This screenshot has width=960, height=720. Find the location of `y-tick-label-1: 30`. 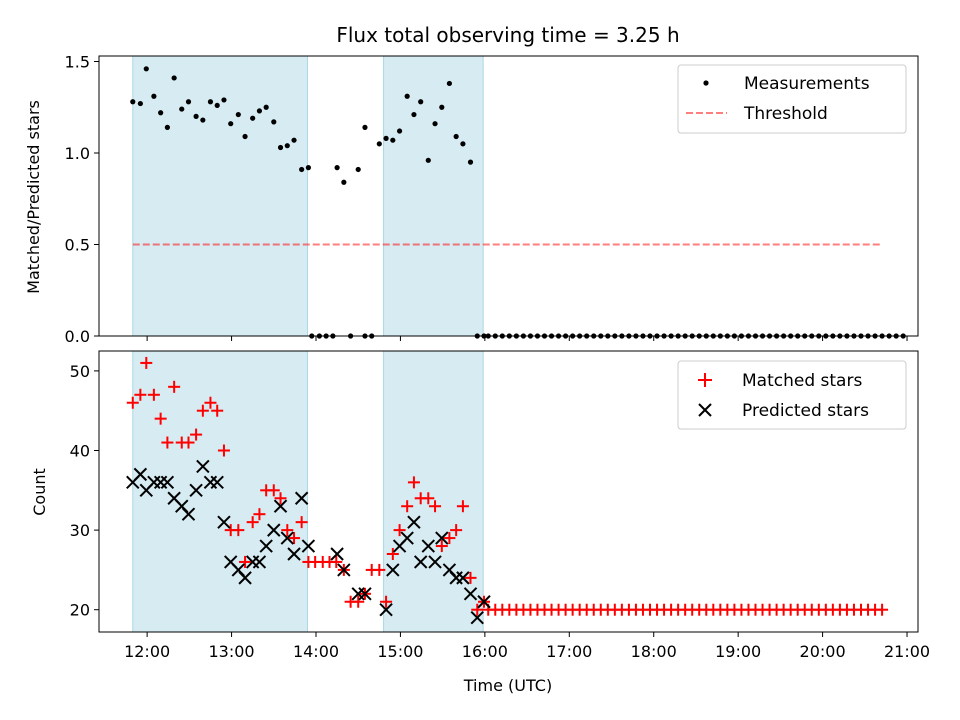

y-tick-label-1: 30 is located at coordinates (80, 530).